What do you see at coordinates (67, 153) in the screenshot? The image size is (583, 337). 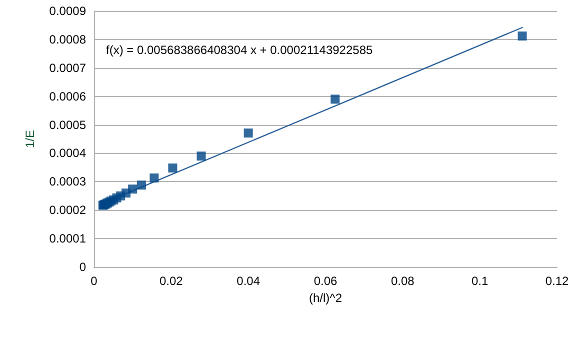 I see `y-tick-label: 0.0004` at bounding box center [67, 153].